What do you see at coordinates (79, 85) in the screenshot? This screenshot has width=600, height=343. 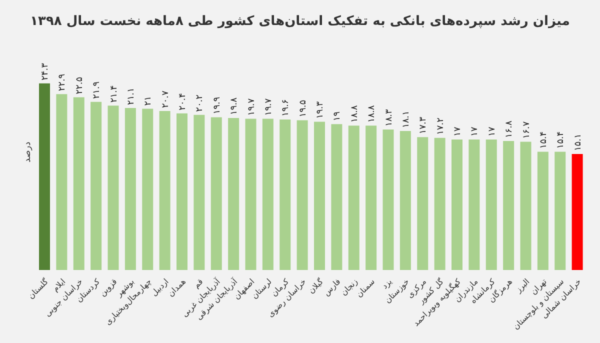 I see `data-label: ۲۲.۵` at bounding box center [79, 85].